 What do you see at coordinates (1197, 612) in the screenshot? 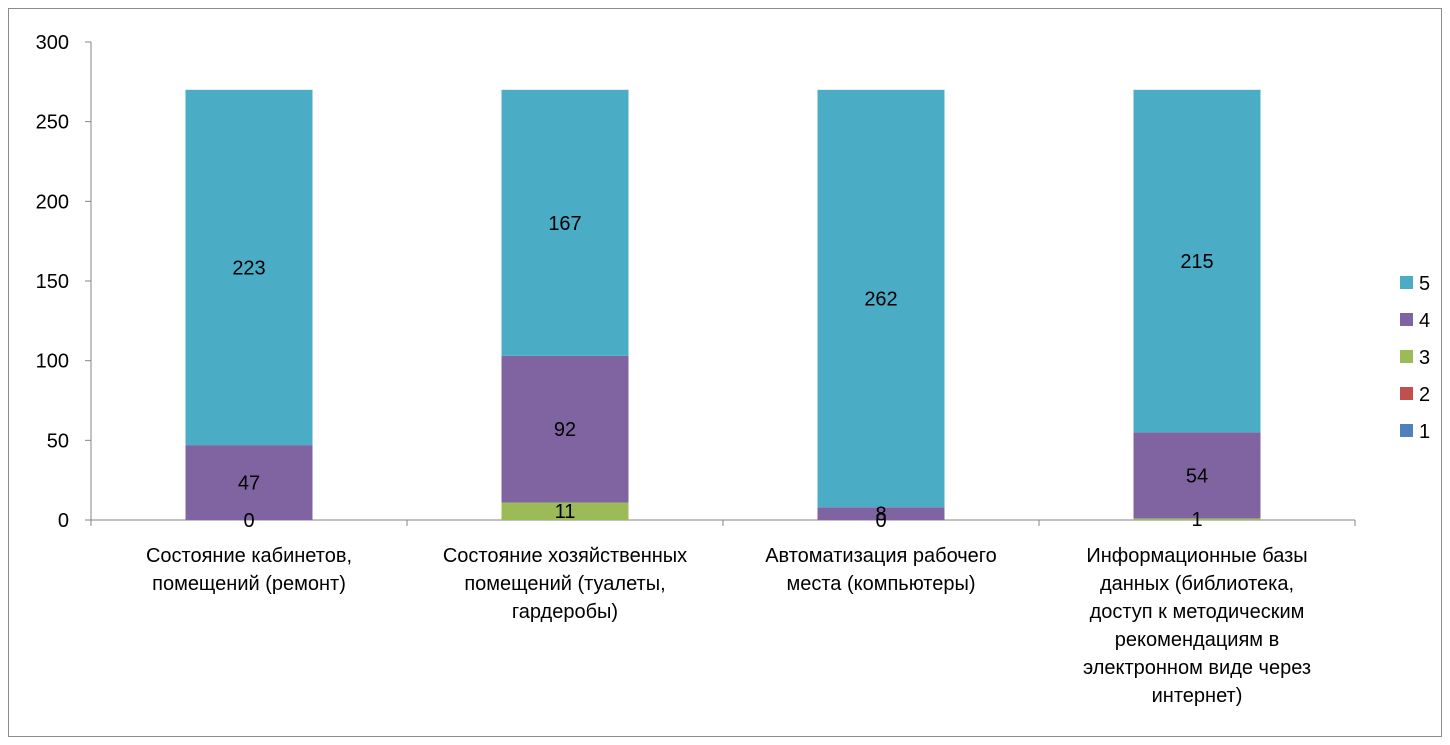
I see `x-category-label: доступ к методическим` at bounding box center [1197, 612].